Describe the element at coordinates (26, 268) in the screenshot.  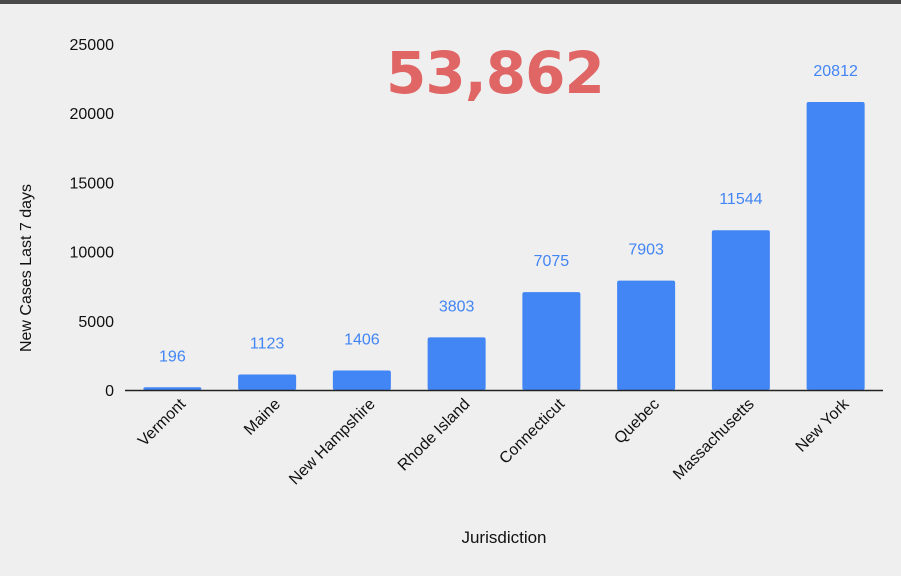
I see `y-axis-title: New Cases Last 7 days` at that location.